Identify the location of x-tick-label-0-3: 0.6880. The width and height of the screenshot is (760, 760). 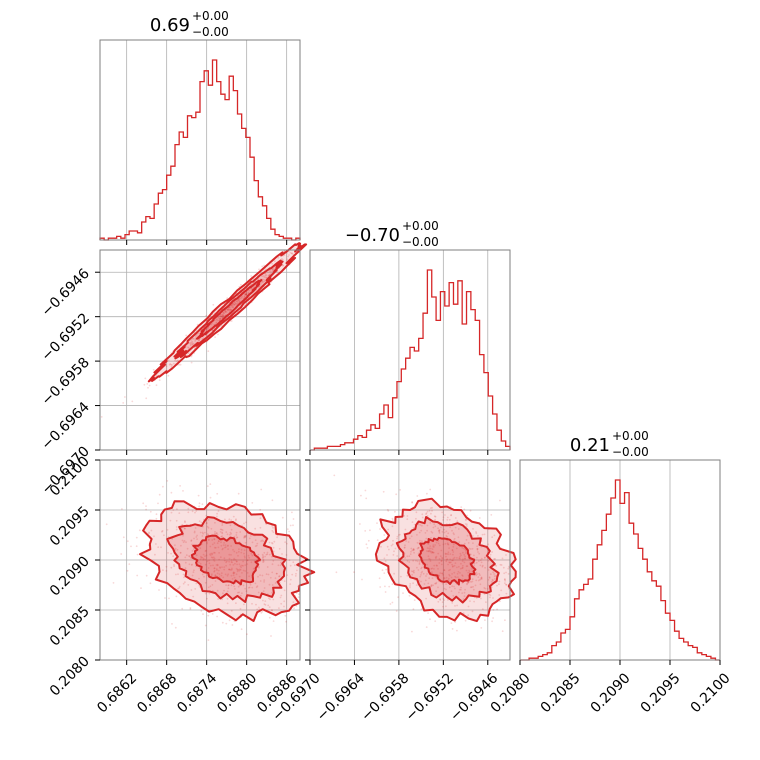
(237, 693).